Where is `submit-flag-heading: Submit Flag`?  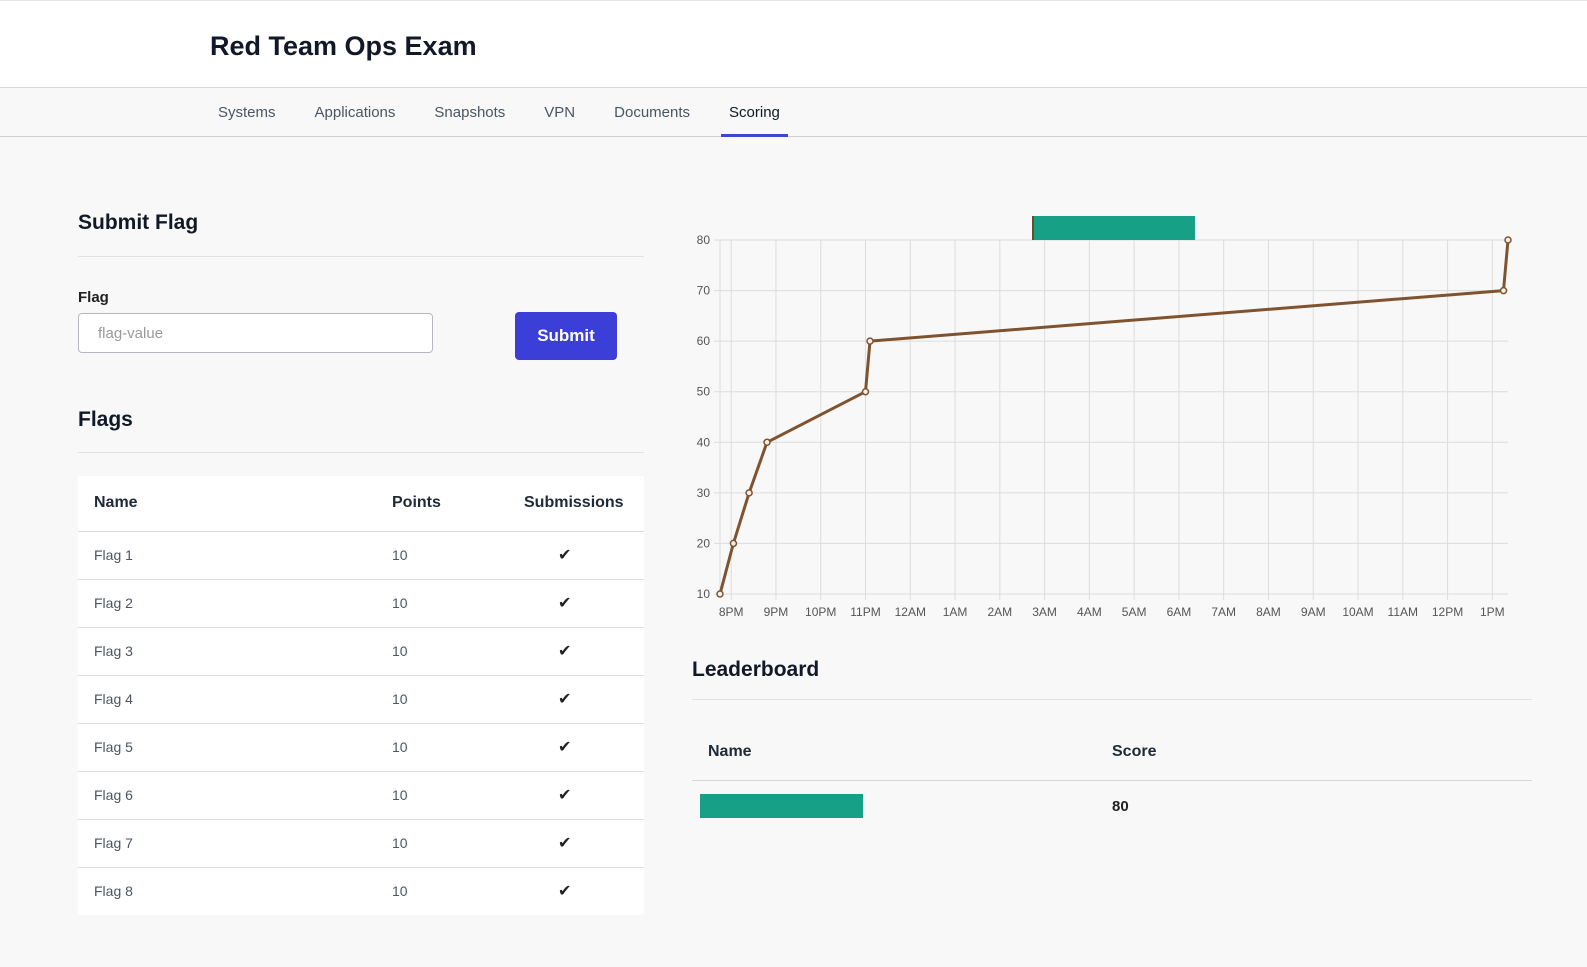
submit-flag-heading: Submit Flag is located at coordinates (138, 222).